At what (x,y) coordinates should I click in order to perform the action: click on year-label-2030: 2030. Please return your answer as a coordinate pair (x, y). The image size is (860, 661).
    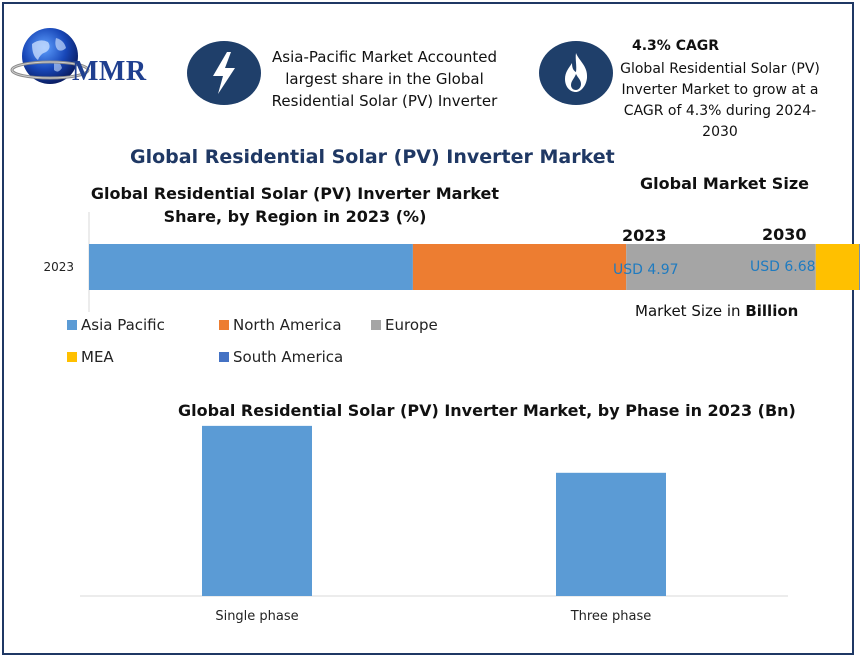
    Looking at the image, I should click on (784, 234).